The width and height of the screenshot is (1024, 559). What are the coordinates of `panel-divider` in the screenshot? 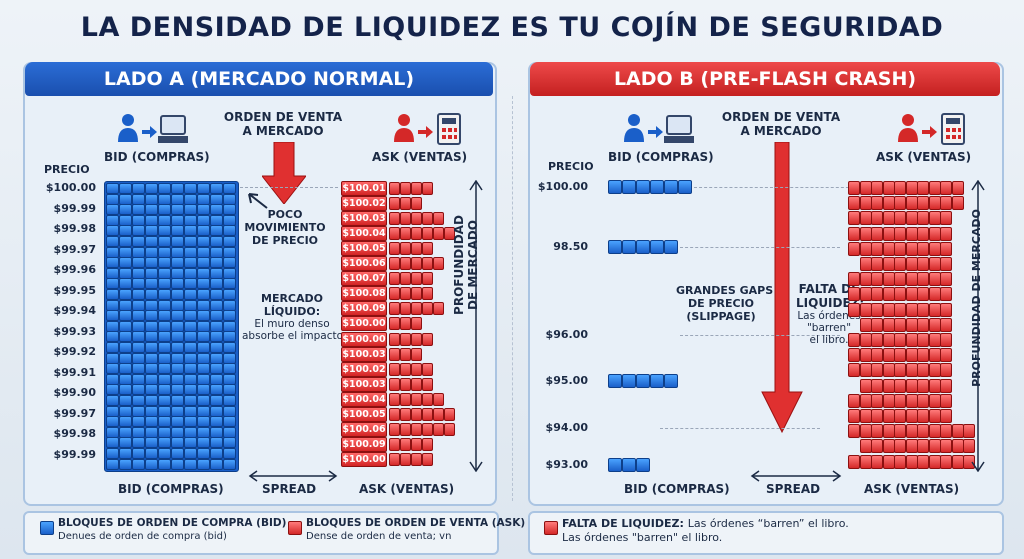 It's located at (512, 298).